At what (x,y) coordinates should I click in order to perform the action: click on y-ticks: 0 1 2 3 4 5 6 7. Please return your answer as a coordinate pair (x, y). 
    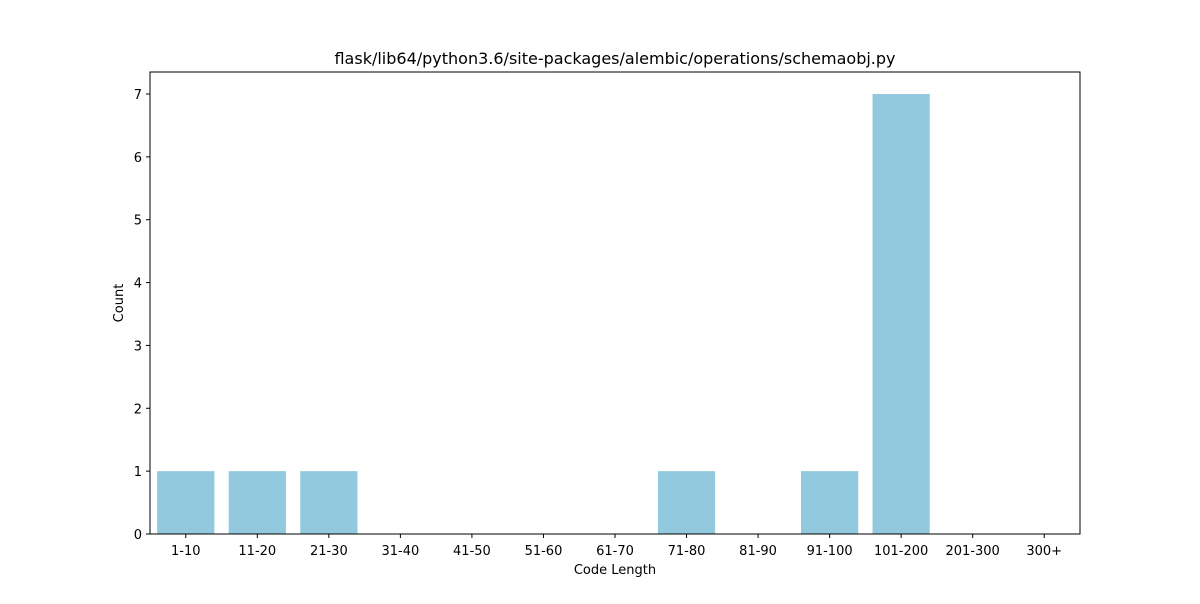
    Looking at the image, I should click on (142, 315).